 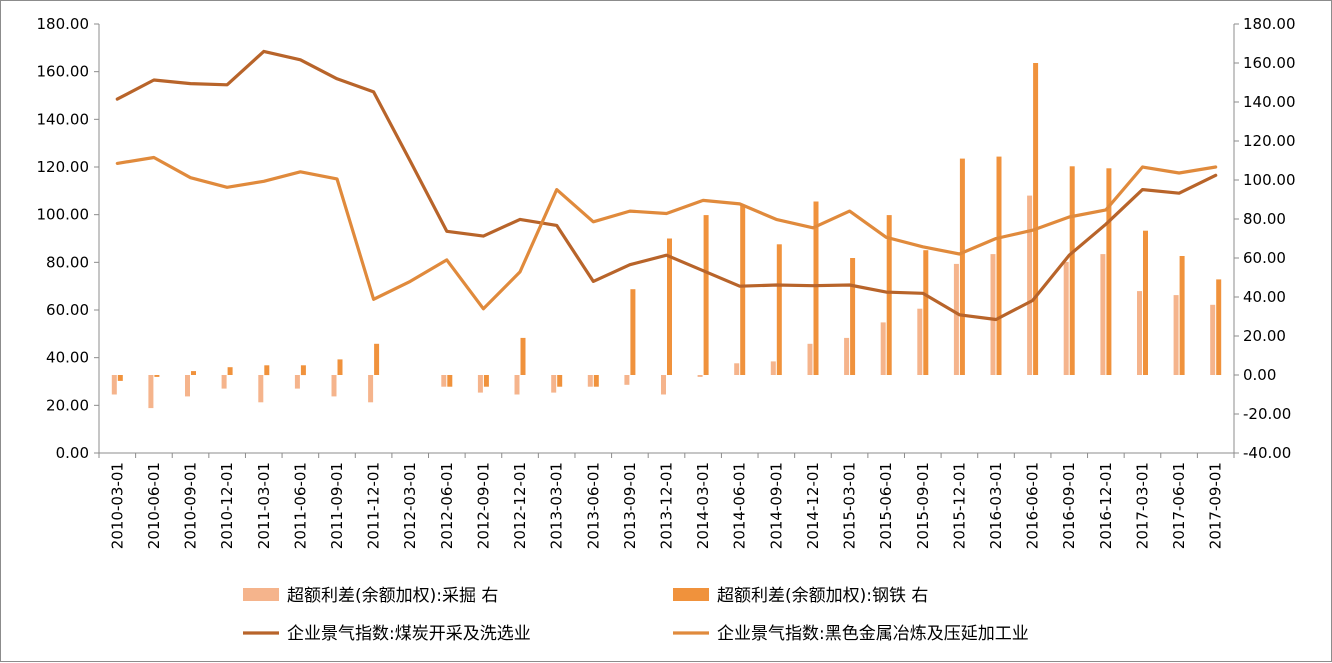 What do you see at coordinates (337, 505) in the screenshot?
I see `x-tick-label: 2011-09-01` at bounding box center [337, 505].